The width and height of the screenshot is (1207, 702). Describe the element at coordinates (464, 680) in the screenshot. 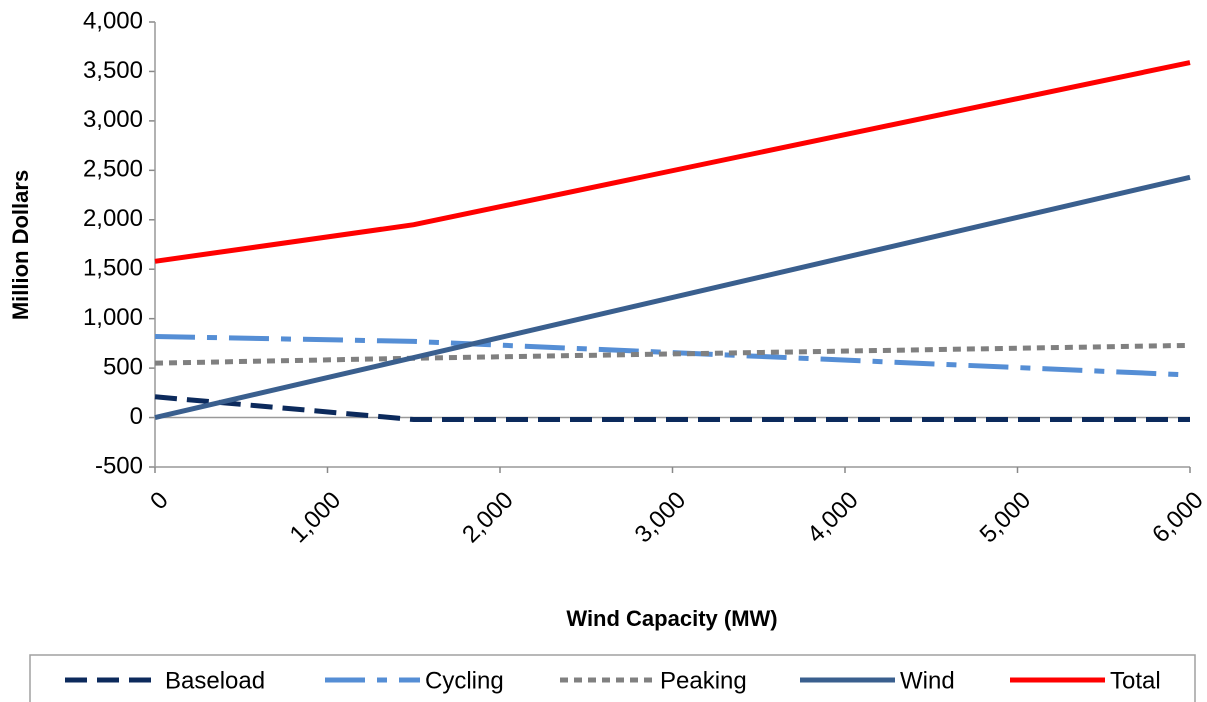

I see `legend-label: Cycling` at that location.